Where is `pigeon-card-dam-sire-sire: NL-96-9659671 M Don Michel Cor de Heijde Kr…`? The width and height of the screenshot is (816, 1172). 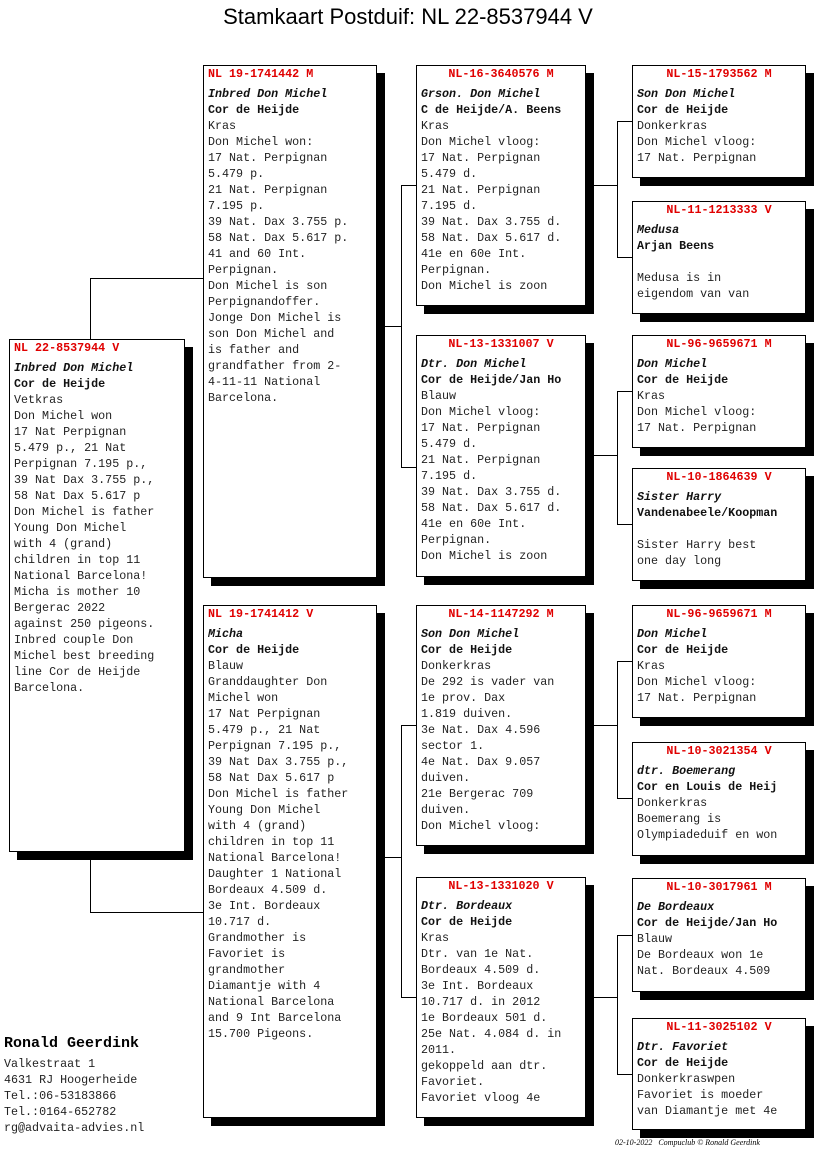
pigeon-card-dam-sire-sire: NL-96-9659671 M Don Michel Cor de Heijde Kr… is located at coordinates (719, 661).